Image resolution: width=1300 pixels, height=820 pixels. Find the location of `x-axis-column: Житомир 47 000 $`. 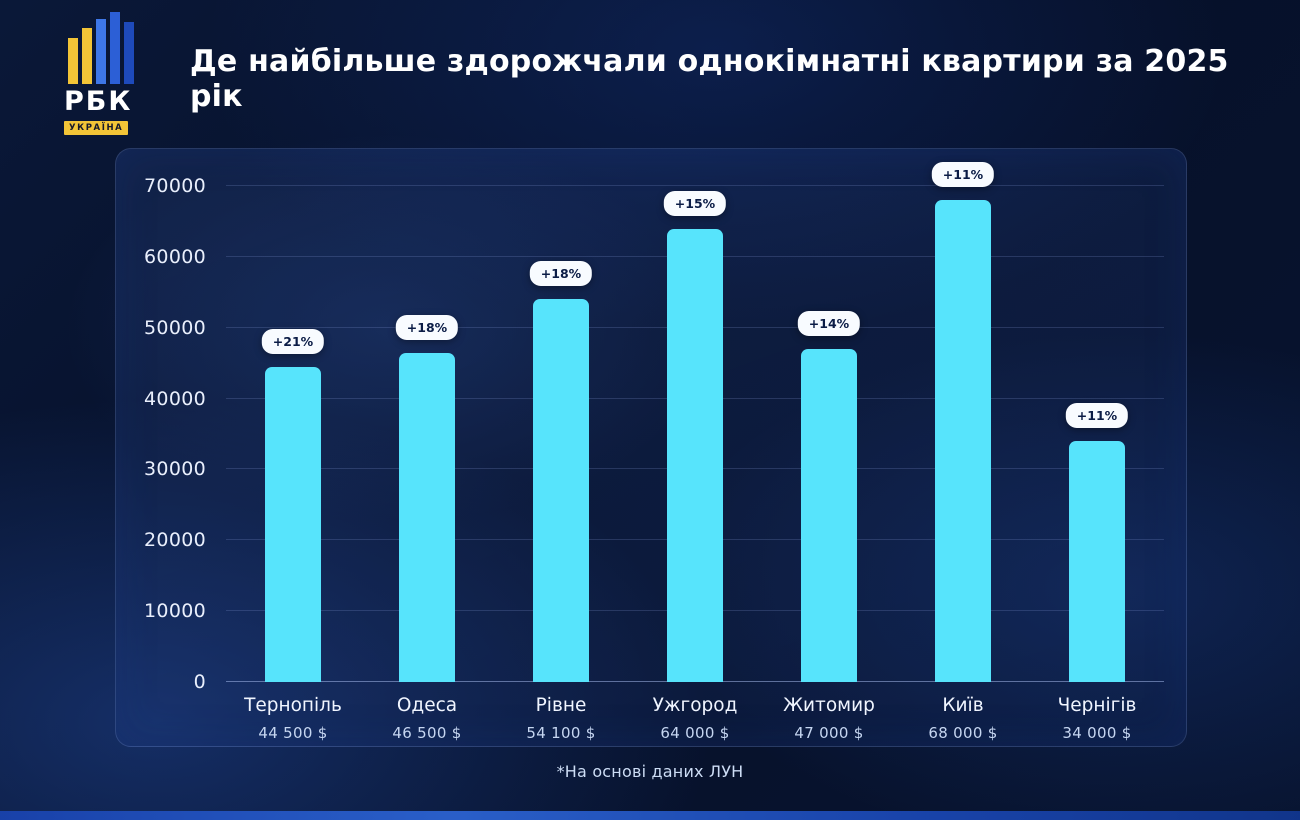

x-axis-column: Житомир 47 000 $ is located at coordinates (829, 718).